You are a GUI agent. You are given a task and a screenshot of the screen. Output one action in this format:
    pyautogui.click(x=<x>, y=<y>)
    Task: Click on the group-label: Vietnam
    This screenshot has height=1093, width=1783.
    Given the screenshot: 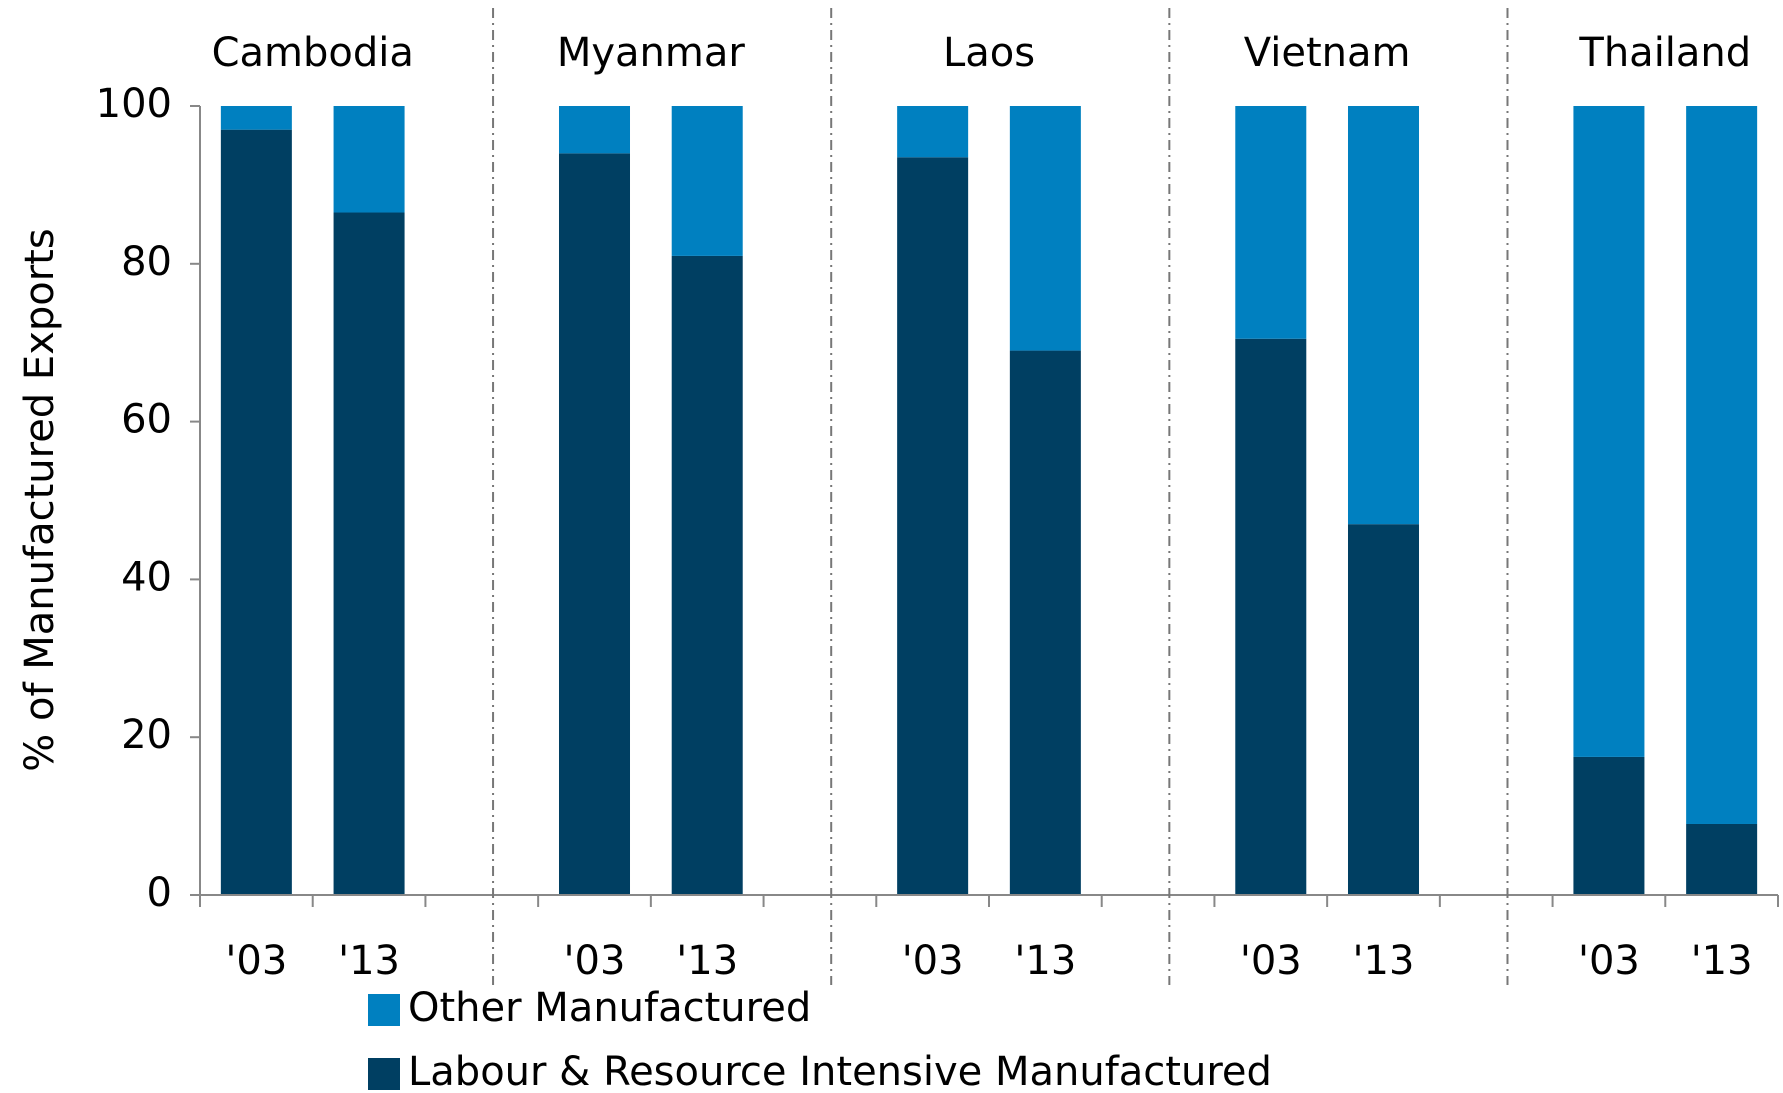 What is the action you would take?
    pyautogui.click(x=1327, y=53)
    